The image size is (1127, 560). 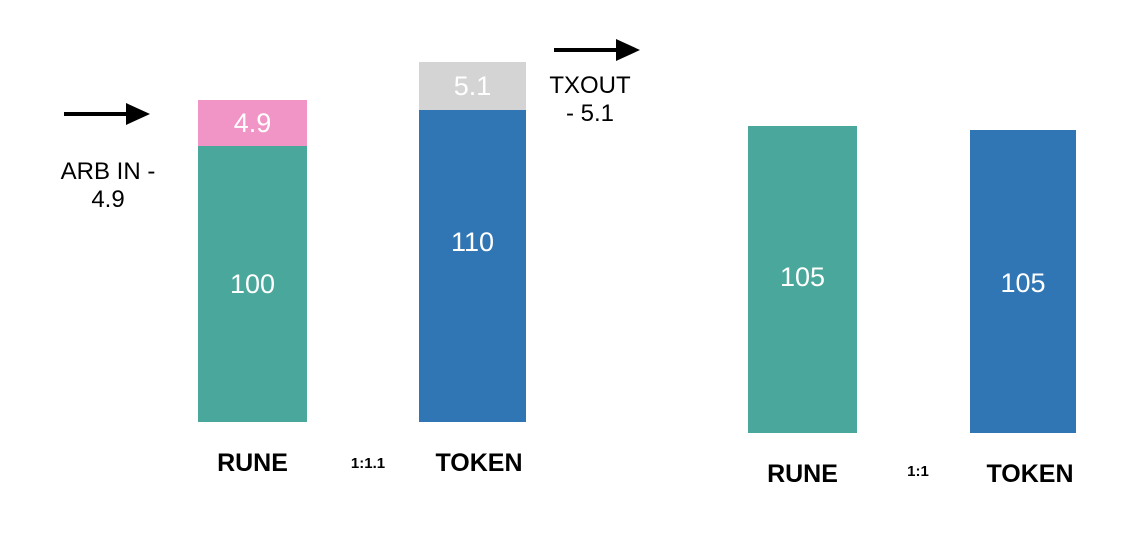 I want to click on rune-before-value: 100, so click(x=252, y=283).